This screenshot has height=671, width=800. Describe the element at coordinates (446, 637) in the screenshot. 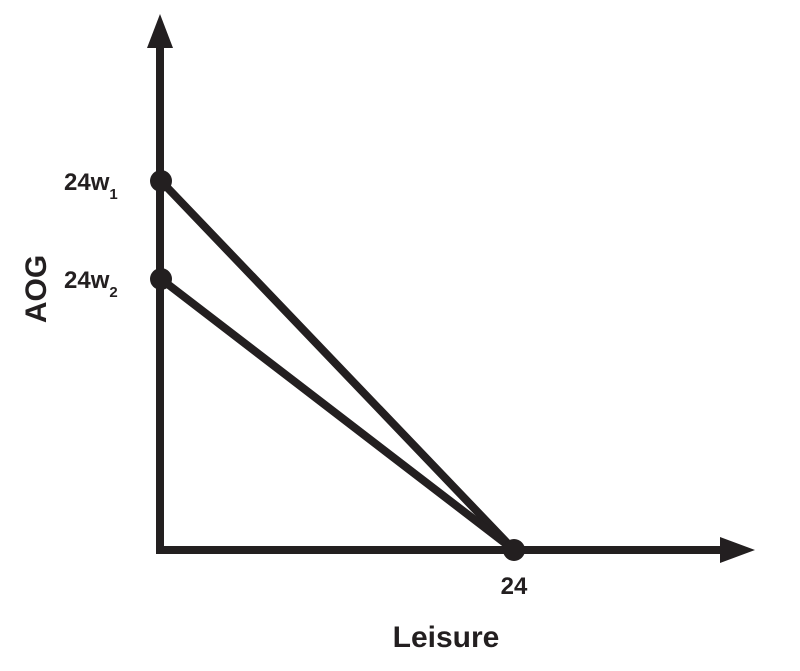

I see `x-axis-label: Leisure` at that location.